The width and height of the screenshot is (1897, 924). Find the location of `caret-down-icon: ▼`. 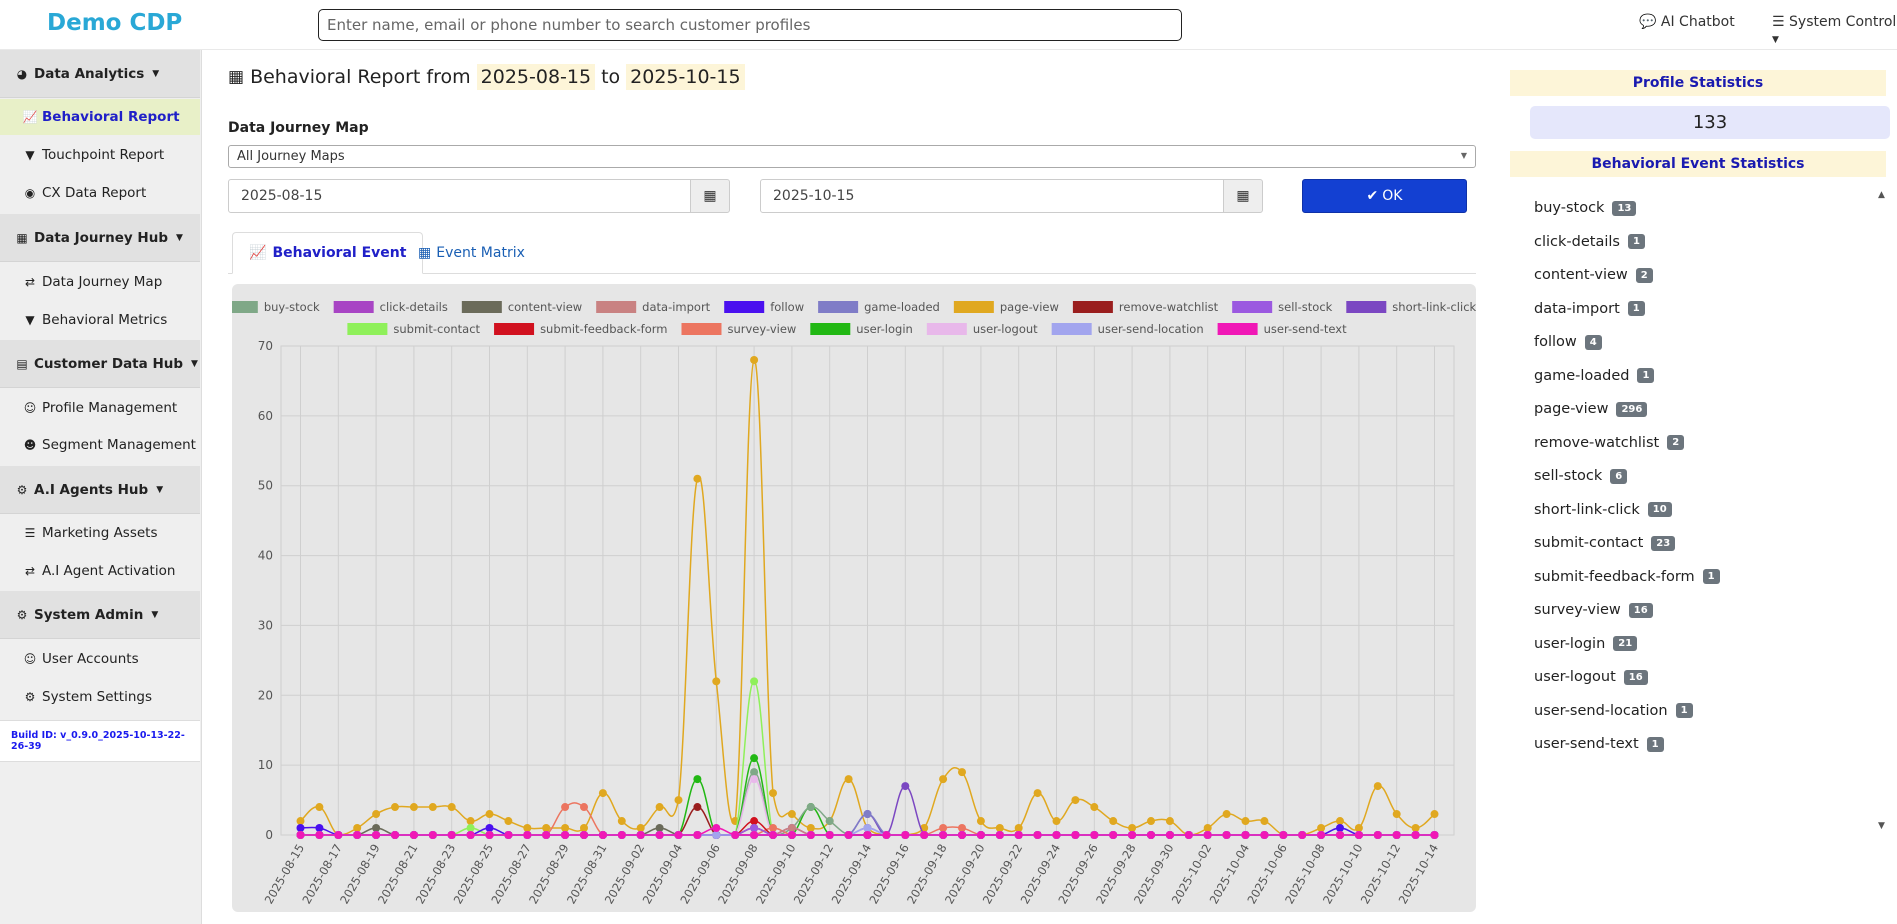

caret-down-icon: ▼ is located at coordinates (156, 73).